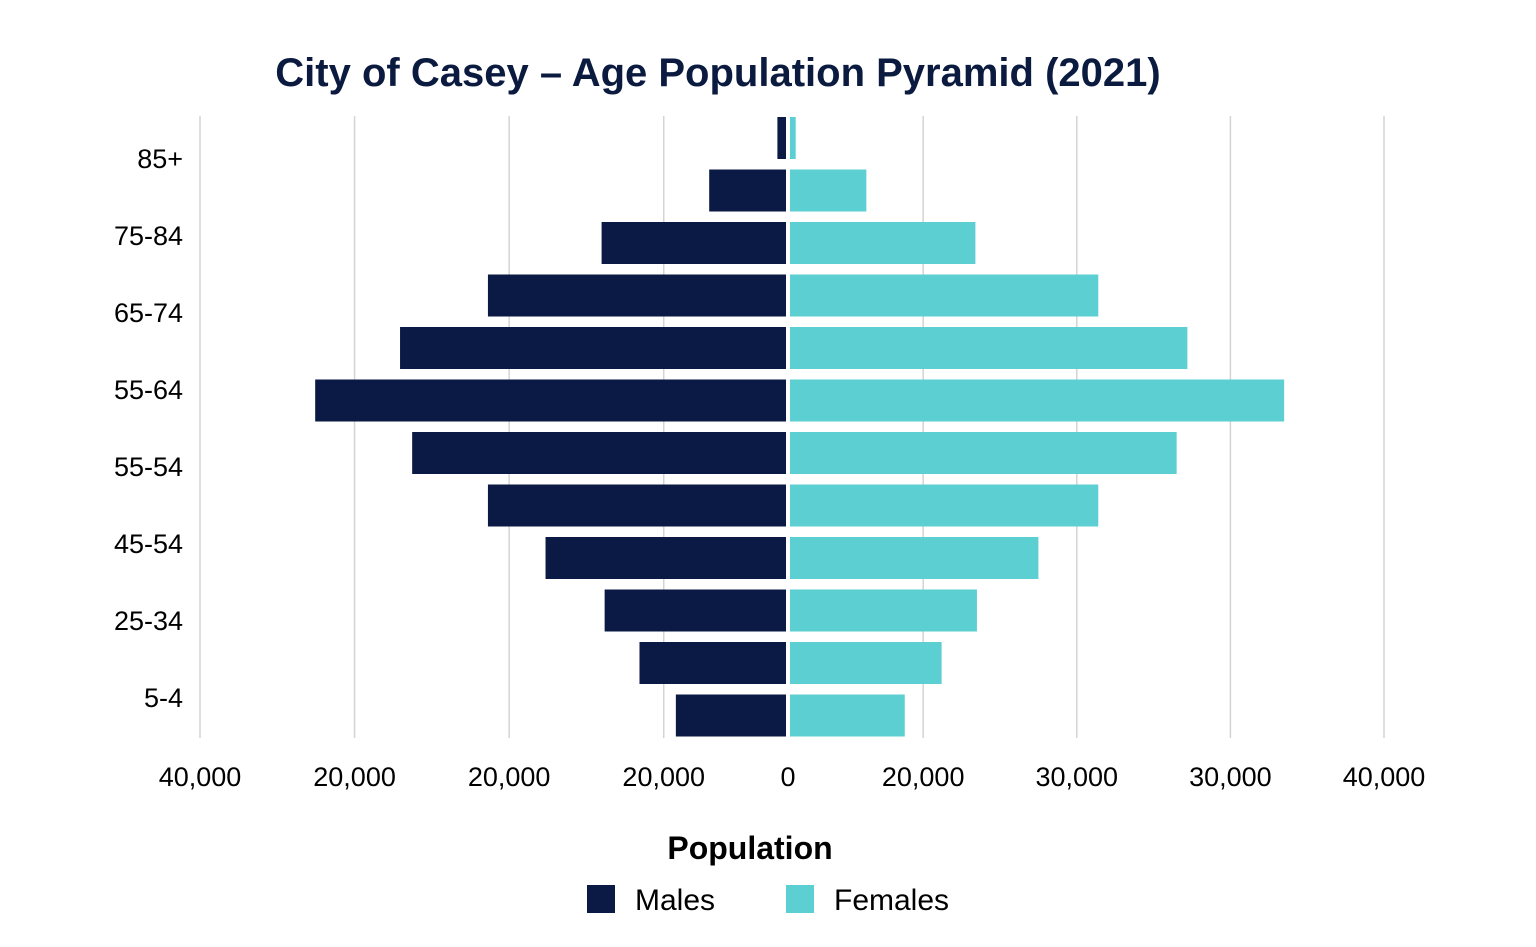 This screenshot has width=1536, height=947. I want to click on x-tick-label-3: 20,000, so click(663, 777).